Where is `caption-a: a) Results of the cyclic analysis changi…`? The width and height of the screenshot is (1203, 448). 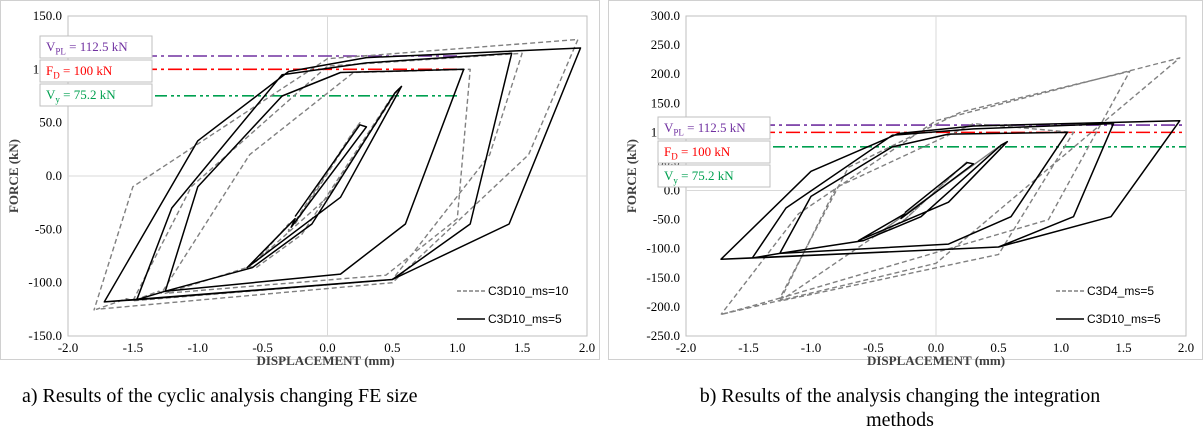 caption-a: a) Results of the cyclic analysis changi… is located at coordinates (220, 396).